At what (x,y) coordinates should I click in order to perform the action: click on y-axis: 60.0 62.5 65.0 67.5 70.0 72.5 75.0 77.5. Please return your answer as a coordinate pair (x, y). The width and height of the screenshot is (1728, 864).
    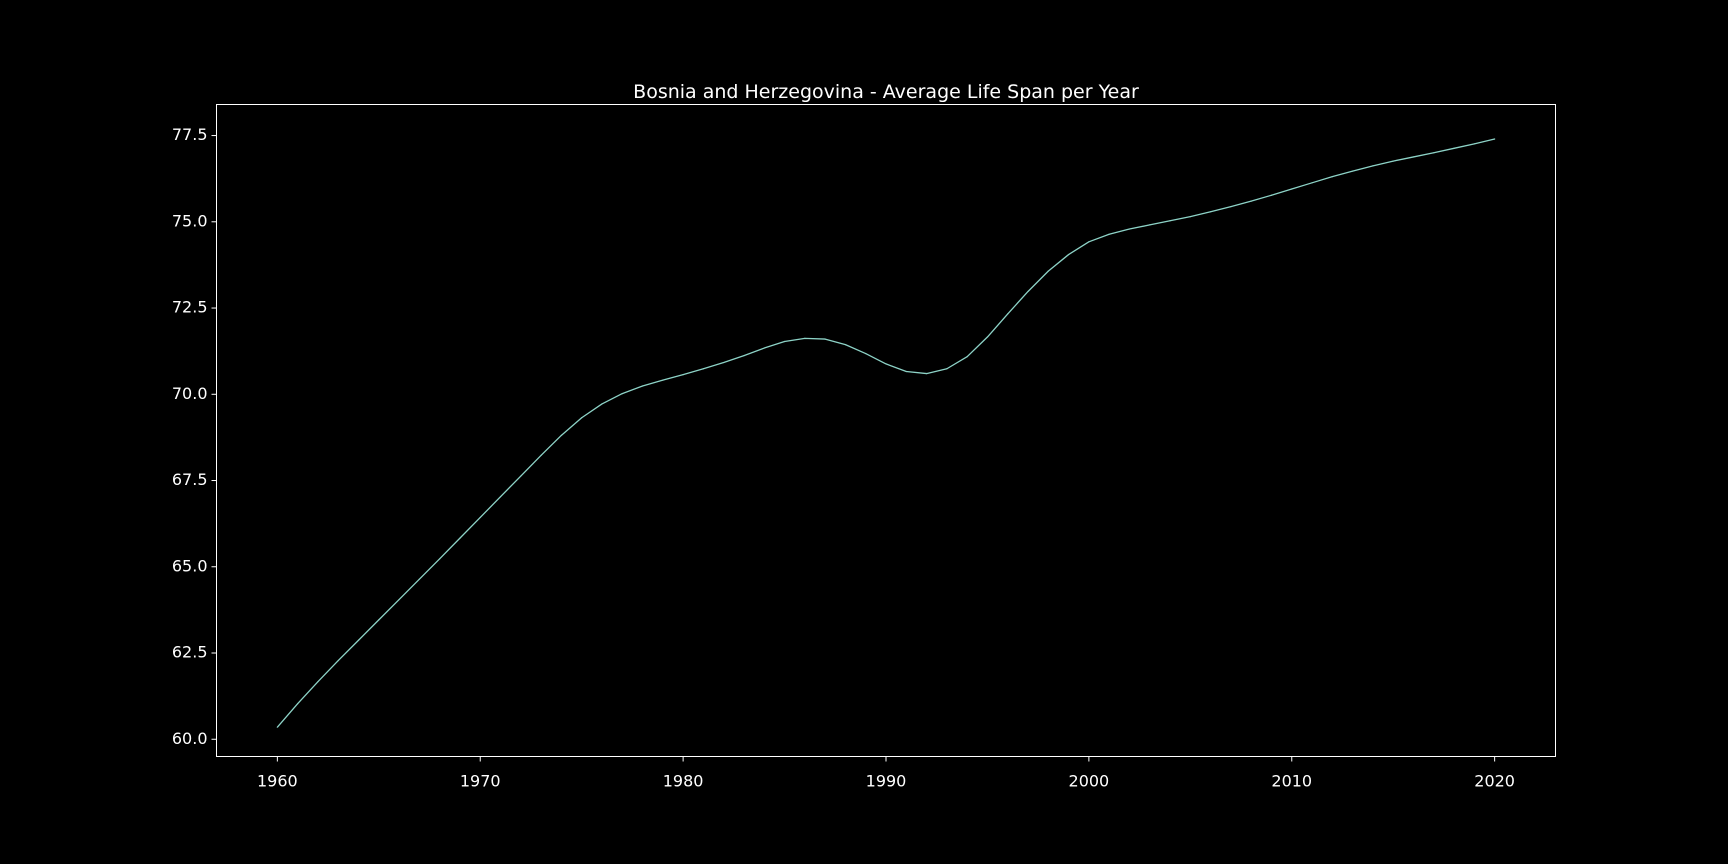
    Looking at the image, I should click on (194, 436).